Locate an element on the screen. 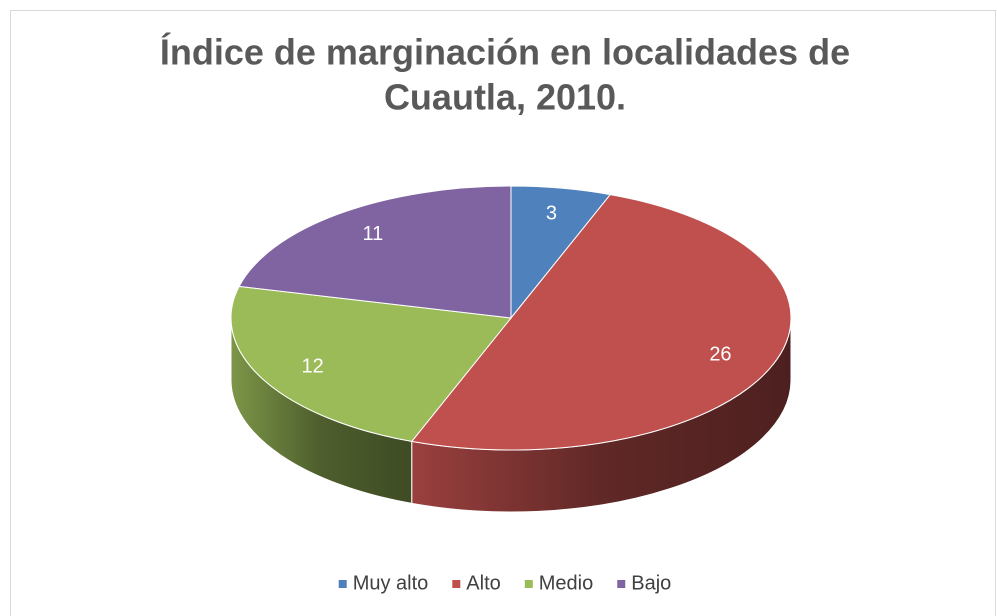  legend-label: Medio is located at coordinates (566, 583).